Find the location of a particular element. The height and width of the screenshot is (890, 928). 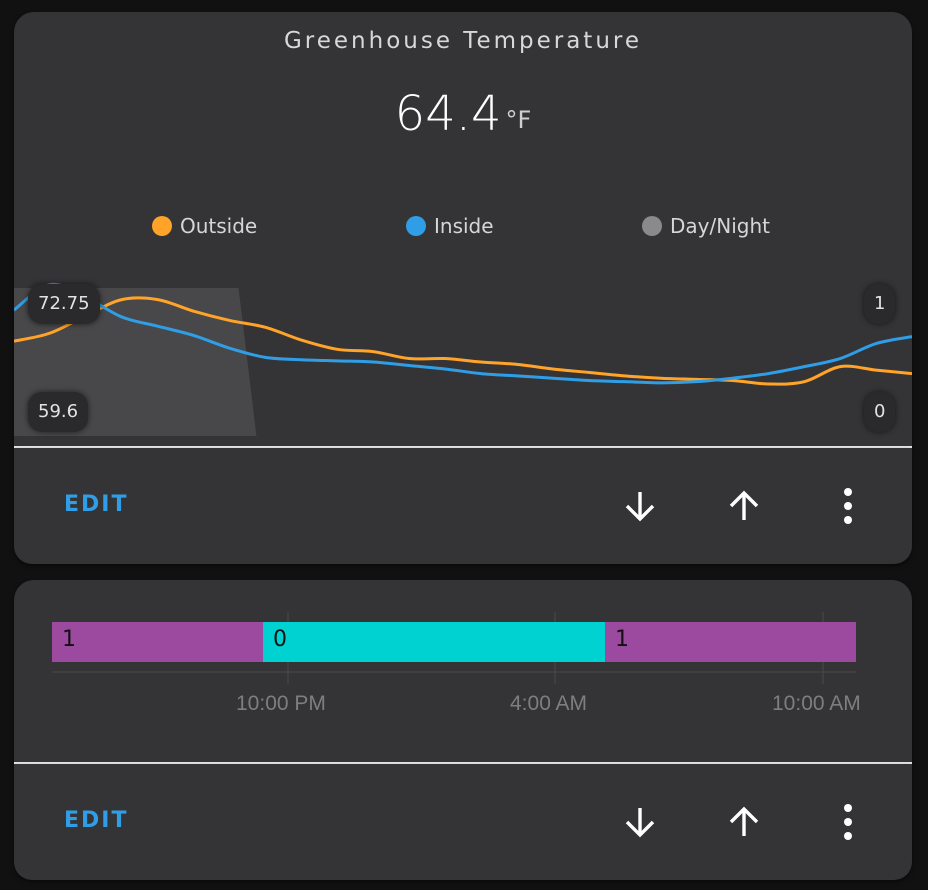

timeline-segment-night: 0 is located at coordinates (434, 642).